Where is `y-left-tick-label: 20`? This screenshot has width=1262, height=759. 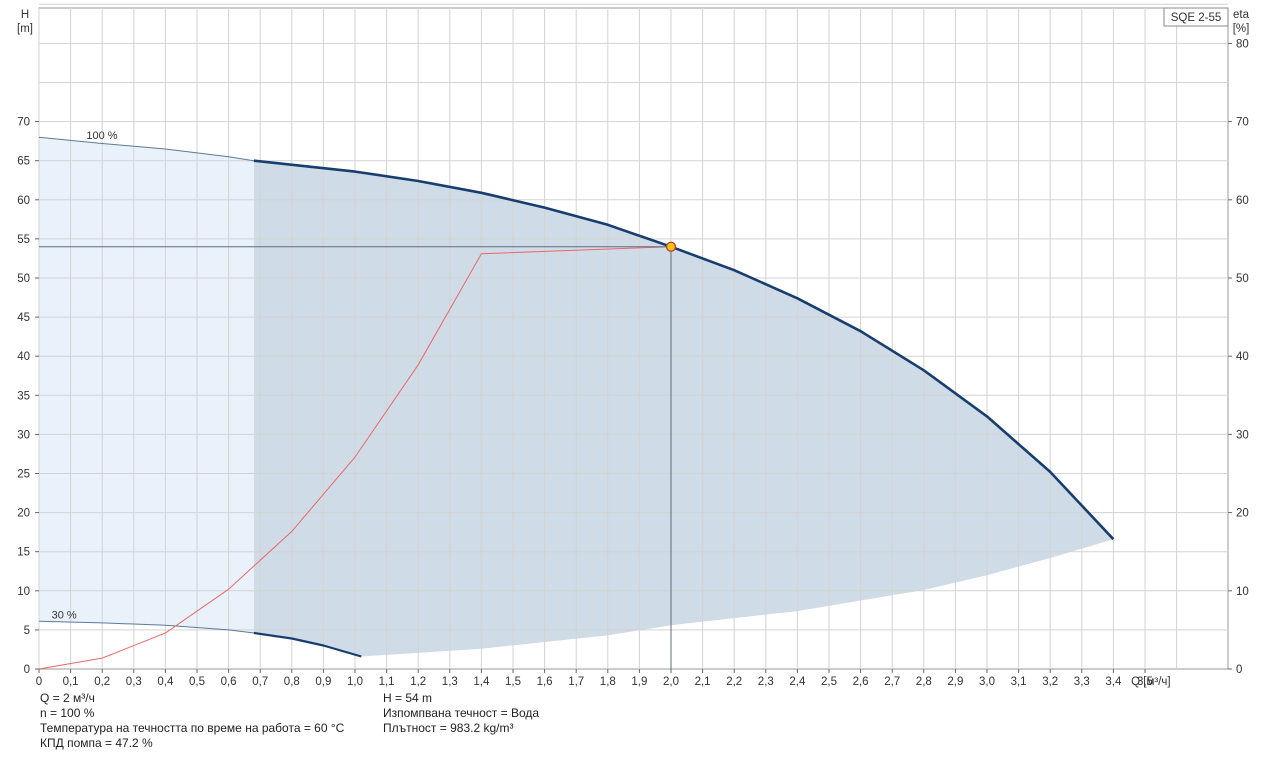
y-left-tick-label: 20 is located at coordinates (23, 514).